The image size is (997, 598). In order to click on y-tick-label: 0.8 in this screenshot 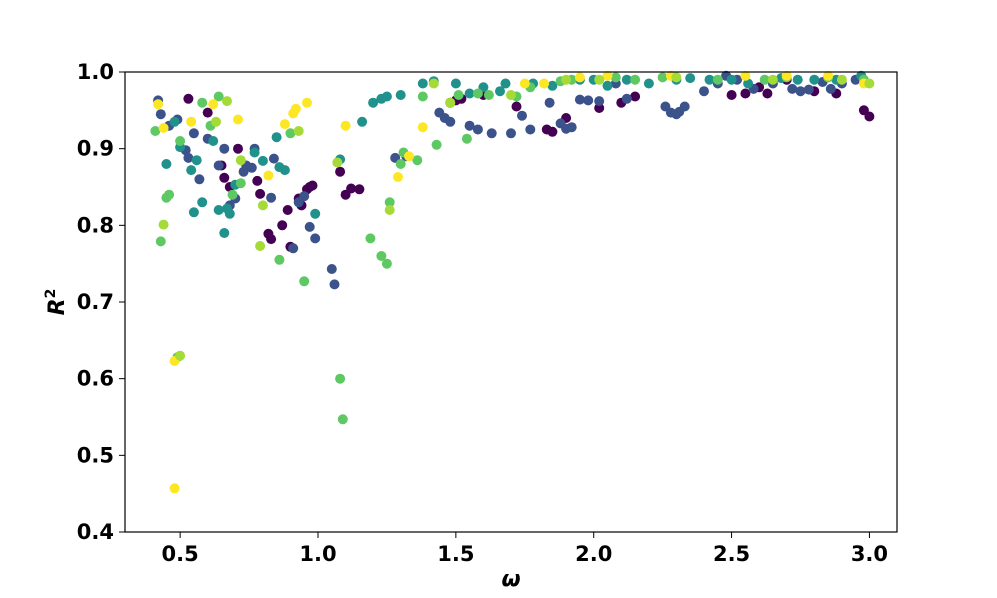, I will do `click(95, 225)`.